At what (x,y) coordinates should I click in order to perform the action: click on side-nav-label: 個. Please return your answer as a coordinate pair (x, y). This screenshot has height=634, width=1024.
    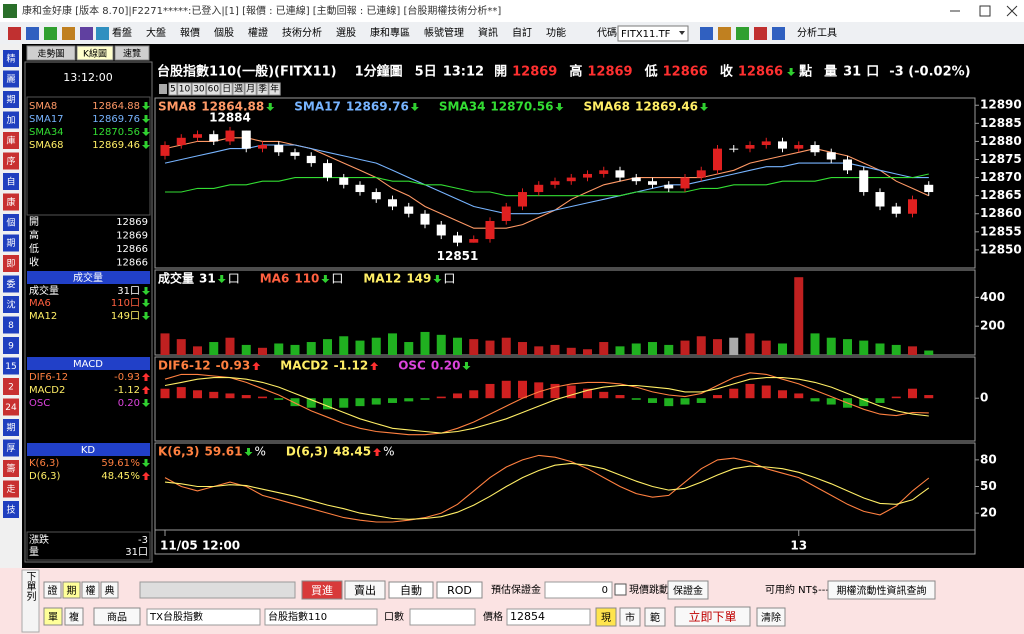
    Looking at the image, I should click on (10, 223).